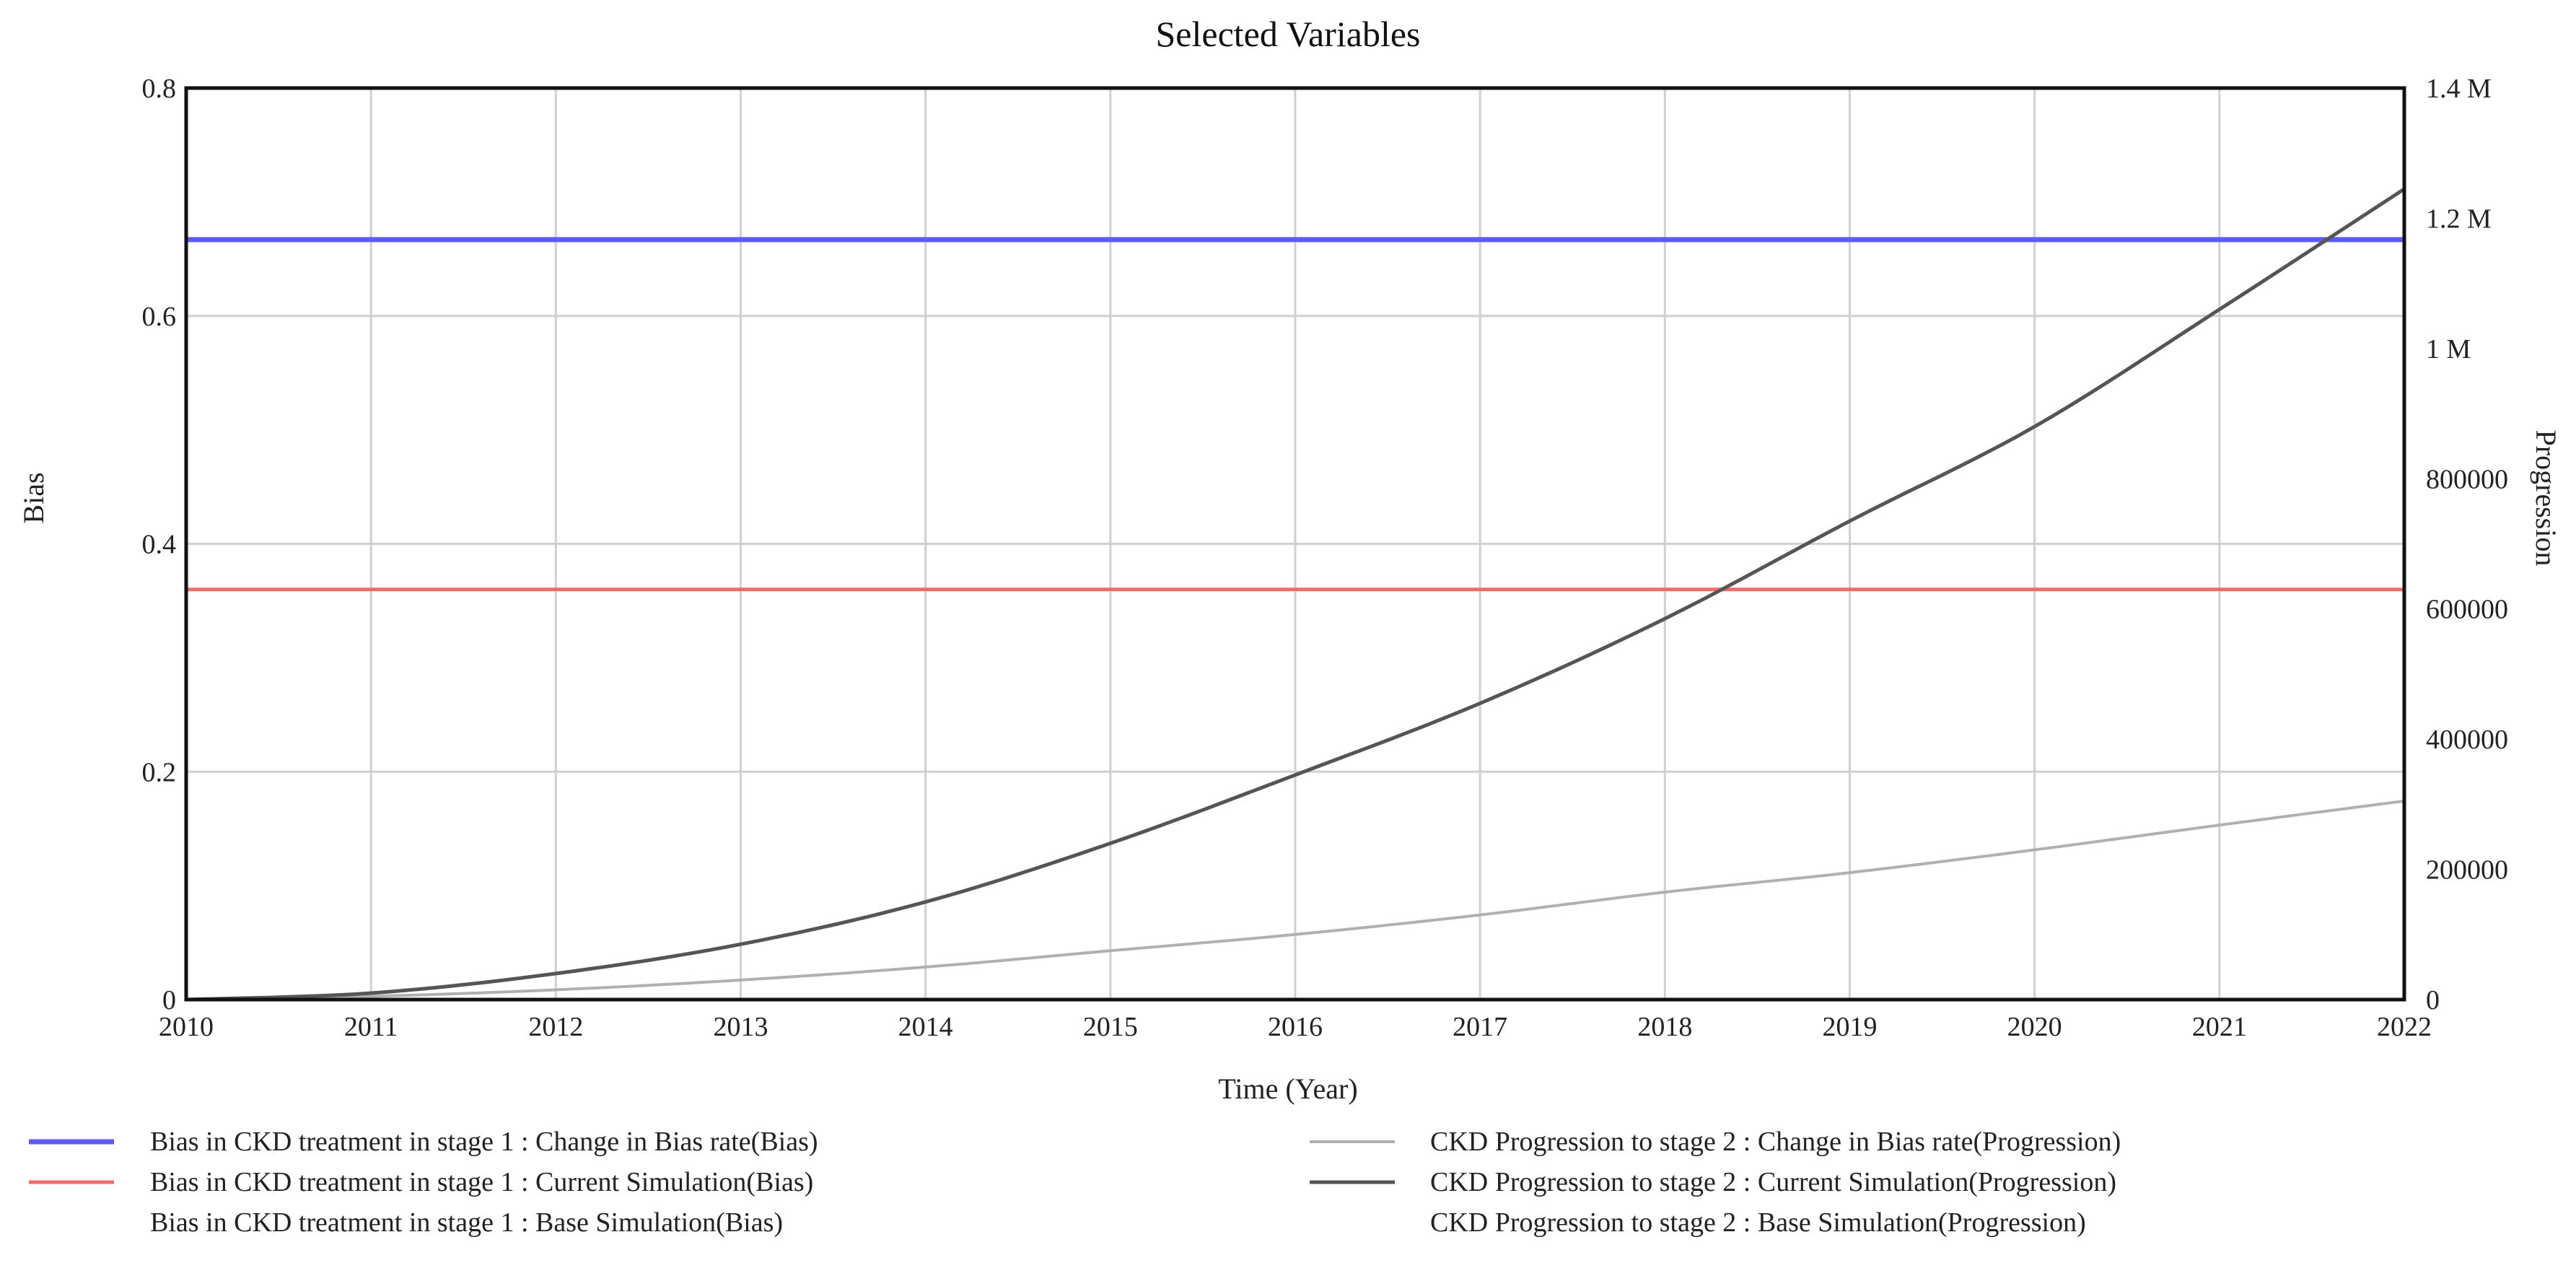 Image resolution: width=2576 pixels, height=1276 pixels. I want to click on chart-title: Selected Variables, so click(1288, 34).